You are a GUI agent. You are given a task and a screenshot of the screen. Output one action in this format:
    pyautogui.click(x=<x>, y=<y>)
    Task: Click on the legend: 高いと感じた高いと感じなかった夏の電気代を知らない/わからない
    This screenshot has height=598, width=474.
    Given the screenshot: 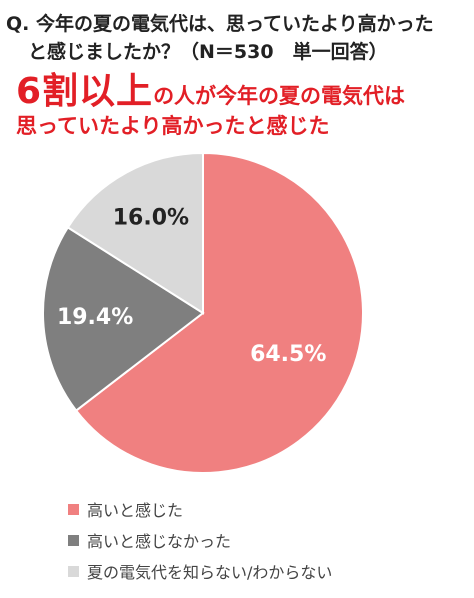 What is the action you would take?
    pyautogui.click(x=268, y=542)
    